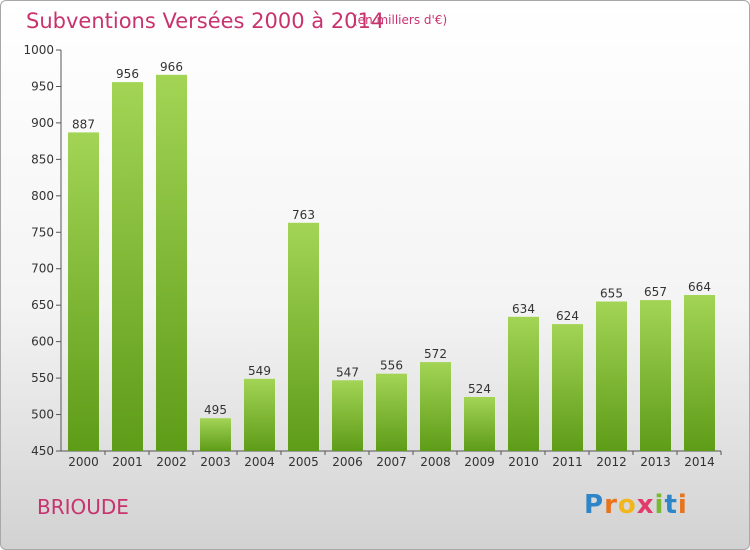  I want to click on logo-letter: P, so click(594, 505).